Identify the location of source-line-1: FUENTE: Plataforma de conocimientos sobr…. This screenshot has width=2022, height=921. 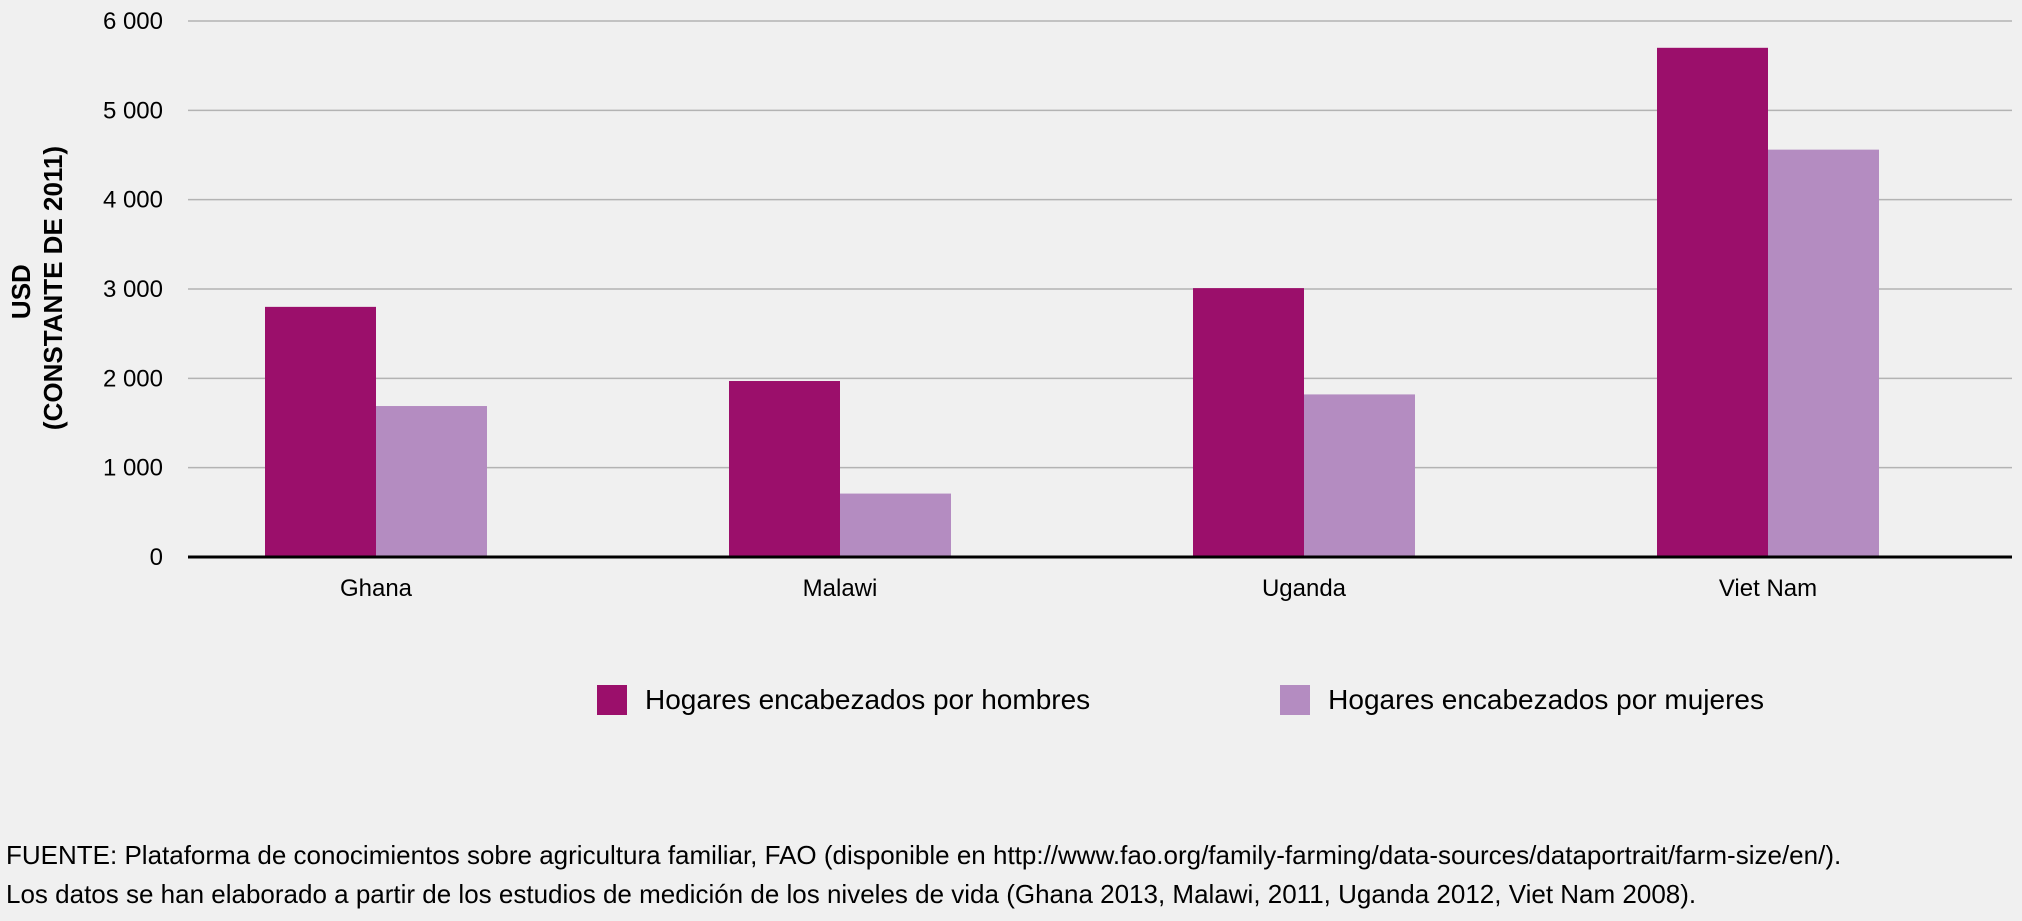
(924, 855).